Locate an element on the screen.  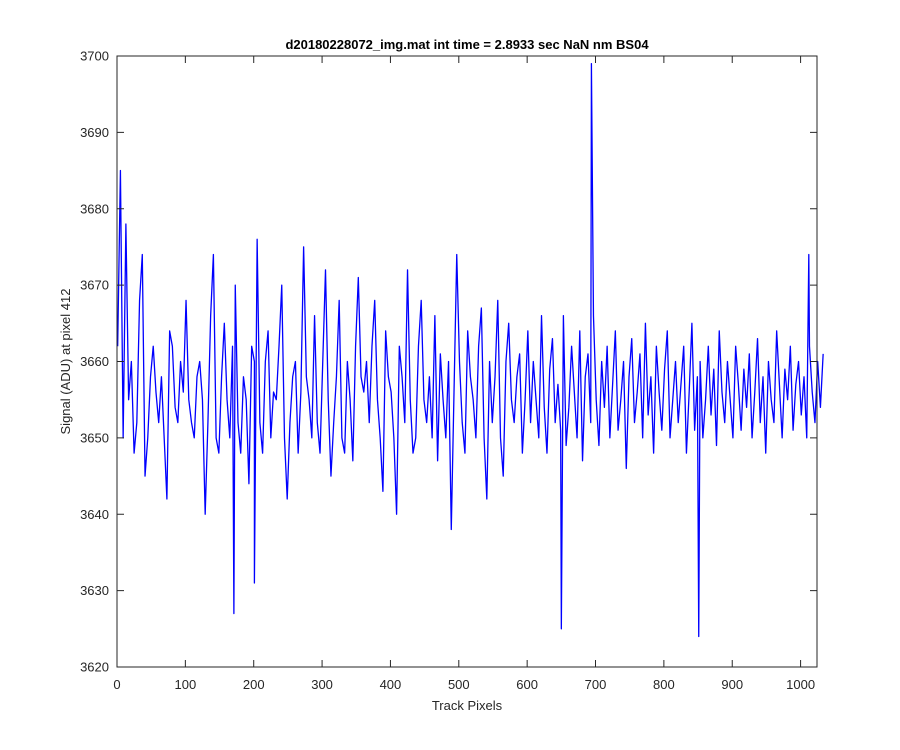
x-tick-label: 0 is located at coordinates (116, 684).